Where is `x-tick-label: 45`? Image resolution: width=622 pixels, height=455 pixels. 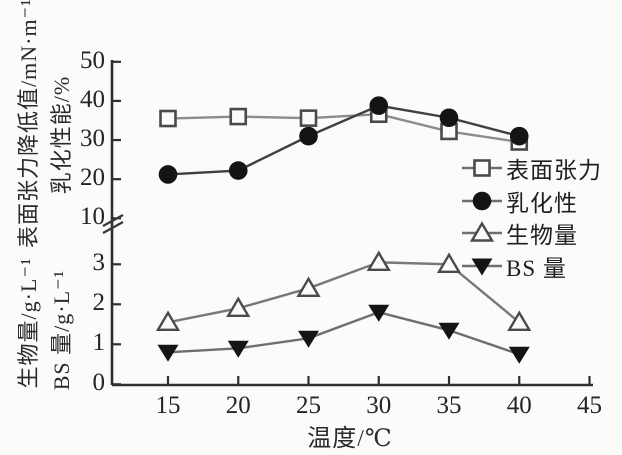 x-tick-label: 45 is located at coordinates (589, 405).